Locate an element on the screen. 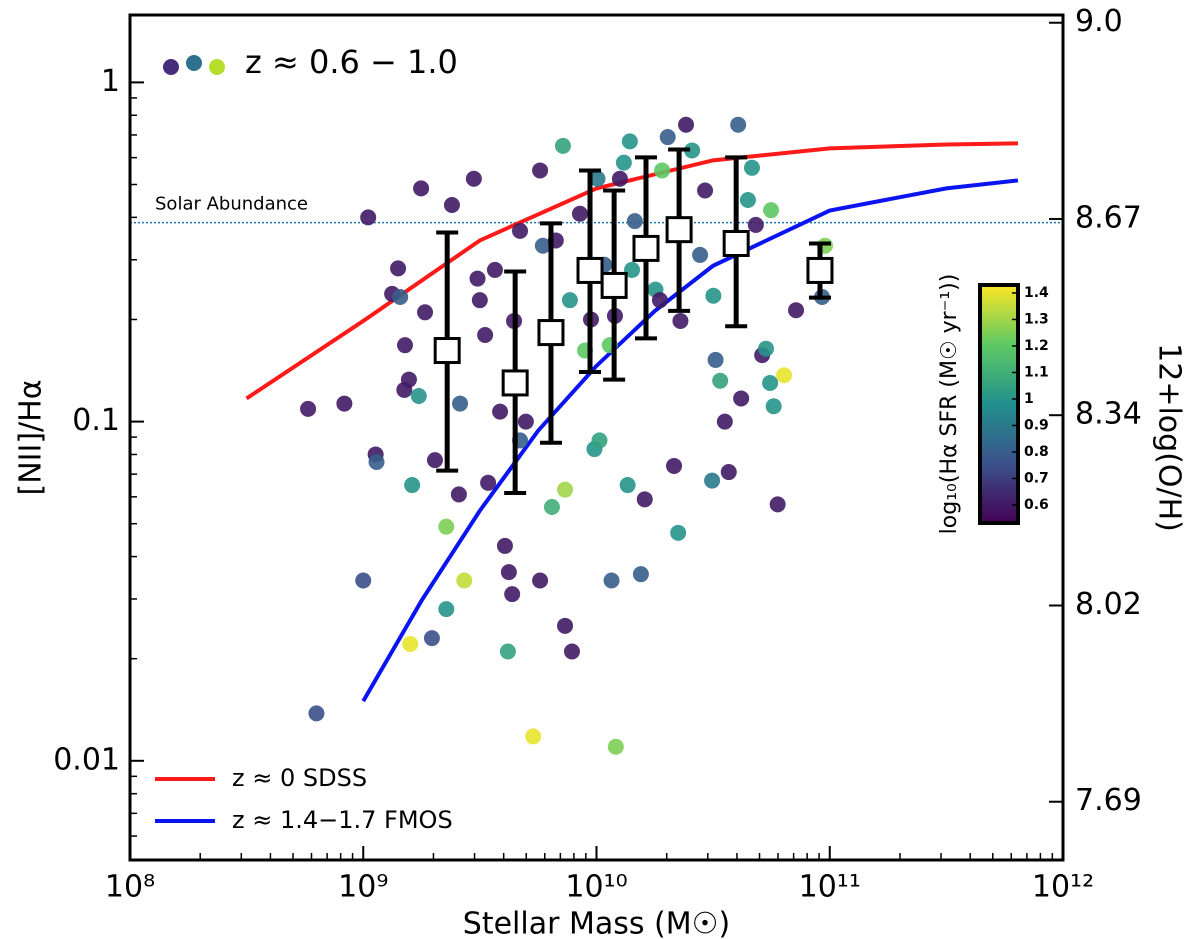 This screenshot has height=939, width=1196. y-tick-label: 0.01 is located at coordinates (86, 759).